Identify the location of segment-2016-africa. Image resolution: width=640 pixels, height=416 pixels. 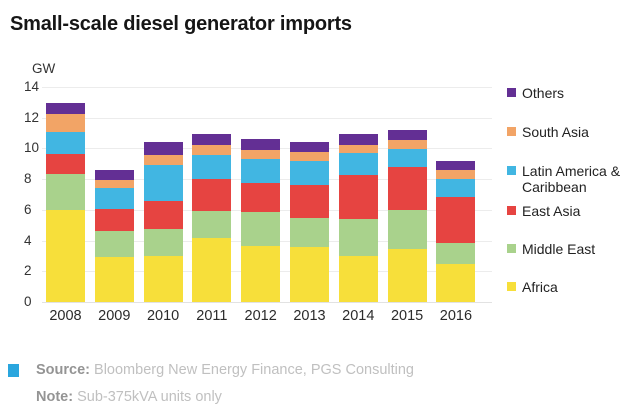
(456, 283).